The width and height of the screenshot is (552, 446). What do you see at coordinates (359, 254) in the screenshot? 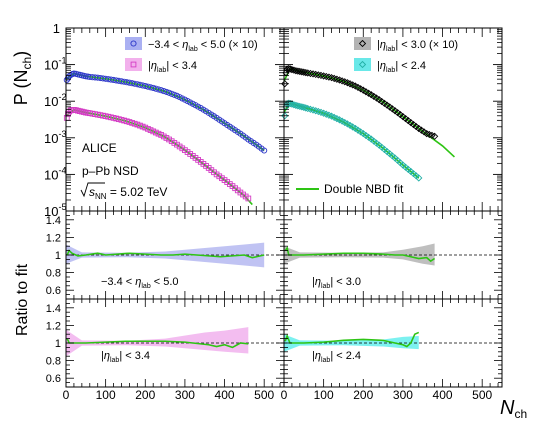
I see `ratio-band-ratio-top-right` at bounding box center [359, 254].